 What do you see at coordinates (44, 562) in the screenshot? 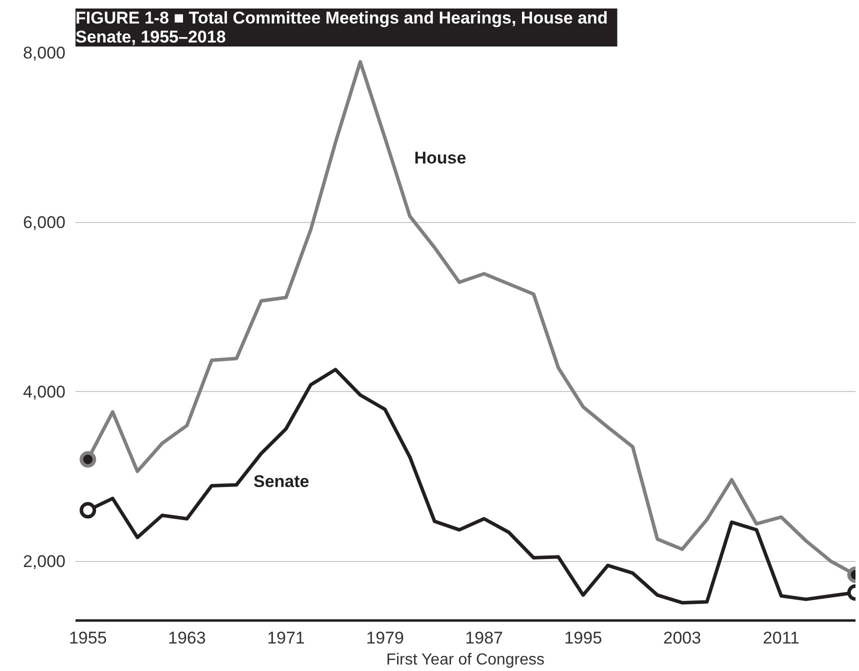
I see `y-tick-label: 2,000` at bounding box center [44, 562].